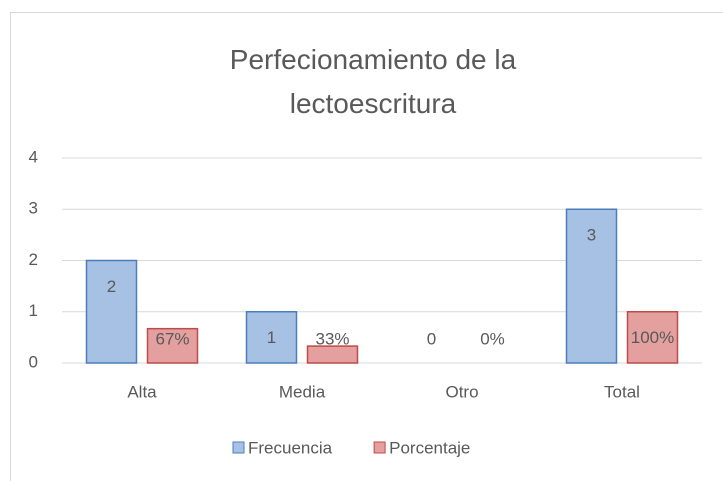 This screenshot has width=723, height=481. What do you see at coordinates (33, 156) in the screenshot?
I see `y-tick-label: 4` at bounding box center [33, 156].